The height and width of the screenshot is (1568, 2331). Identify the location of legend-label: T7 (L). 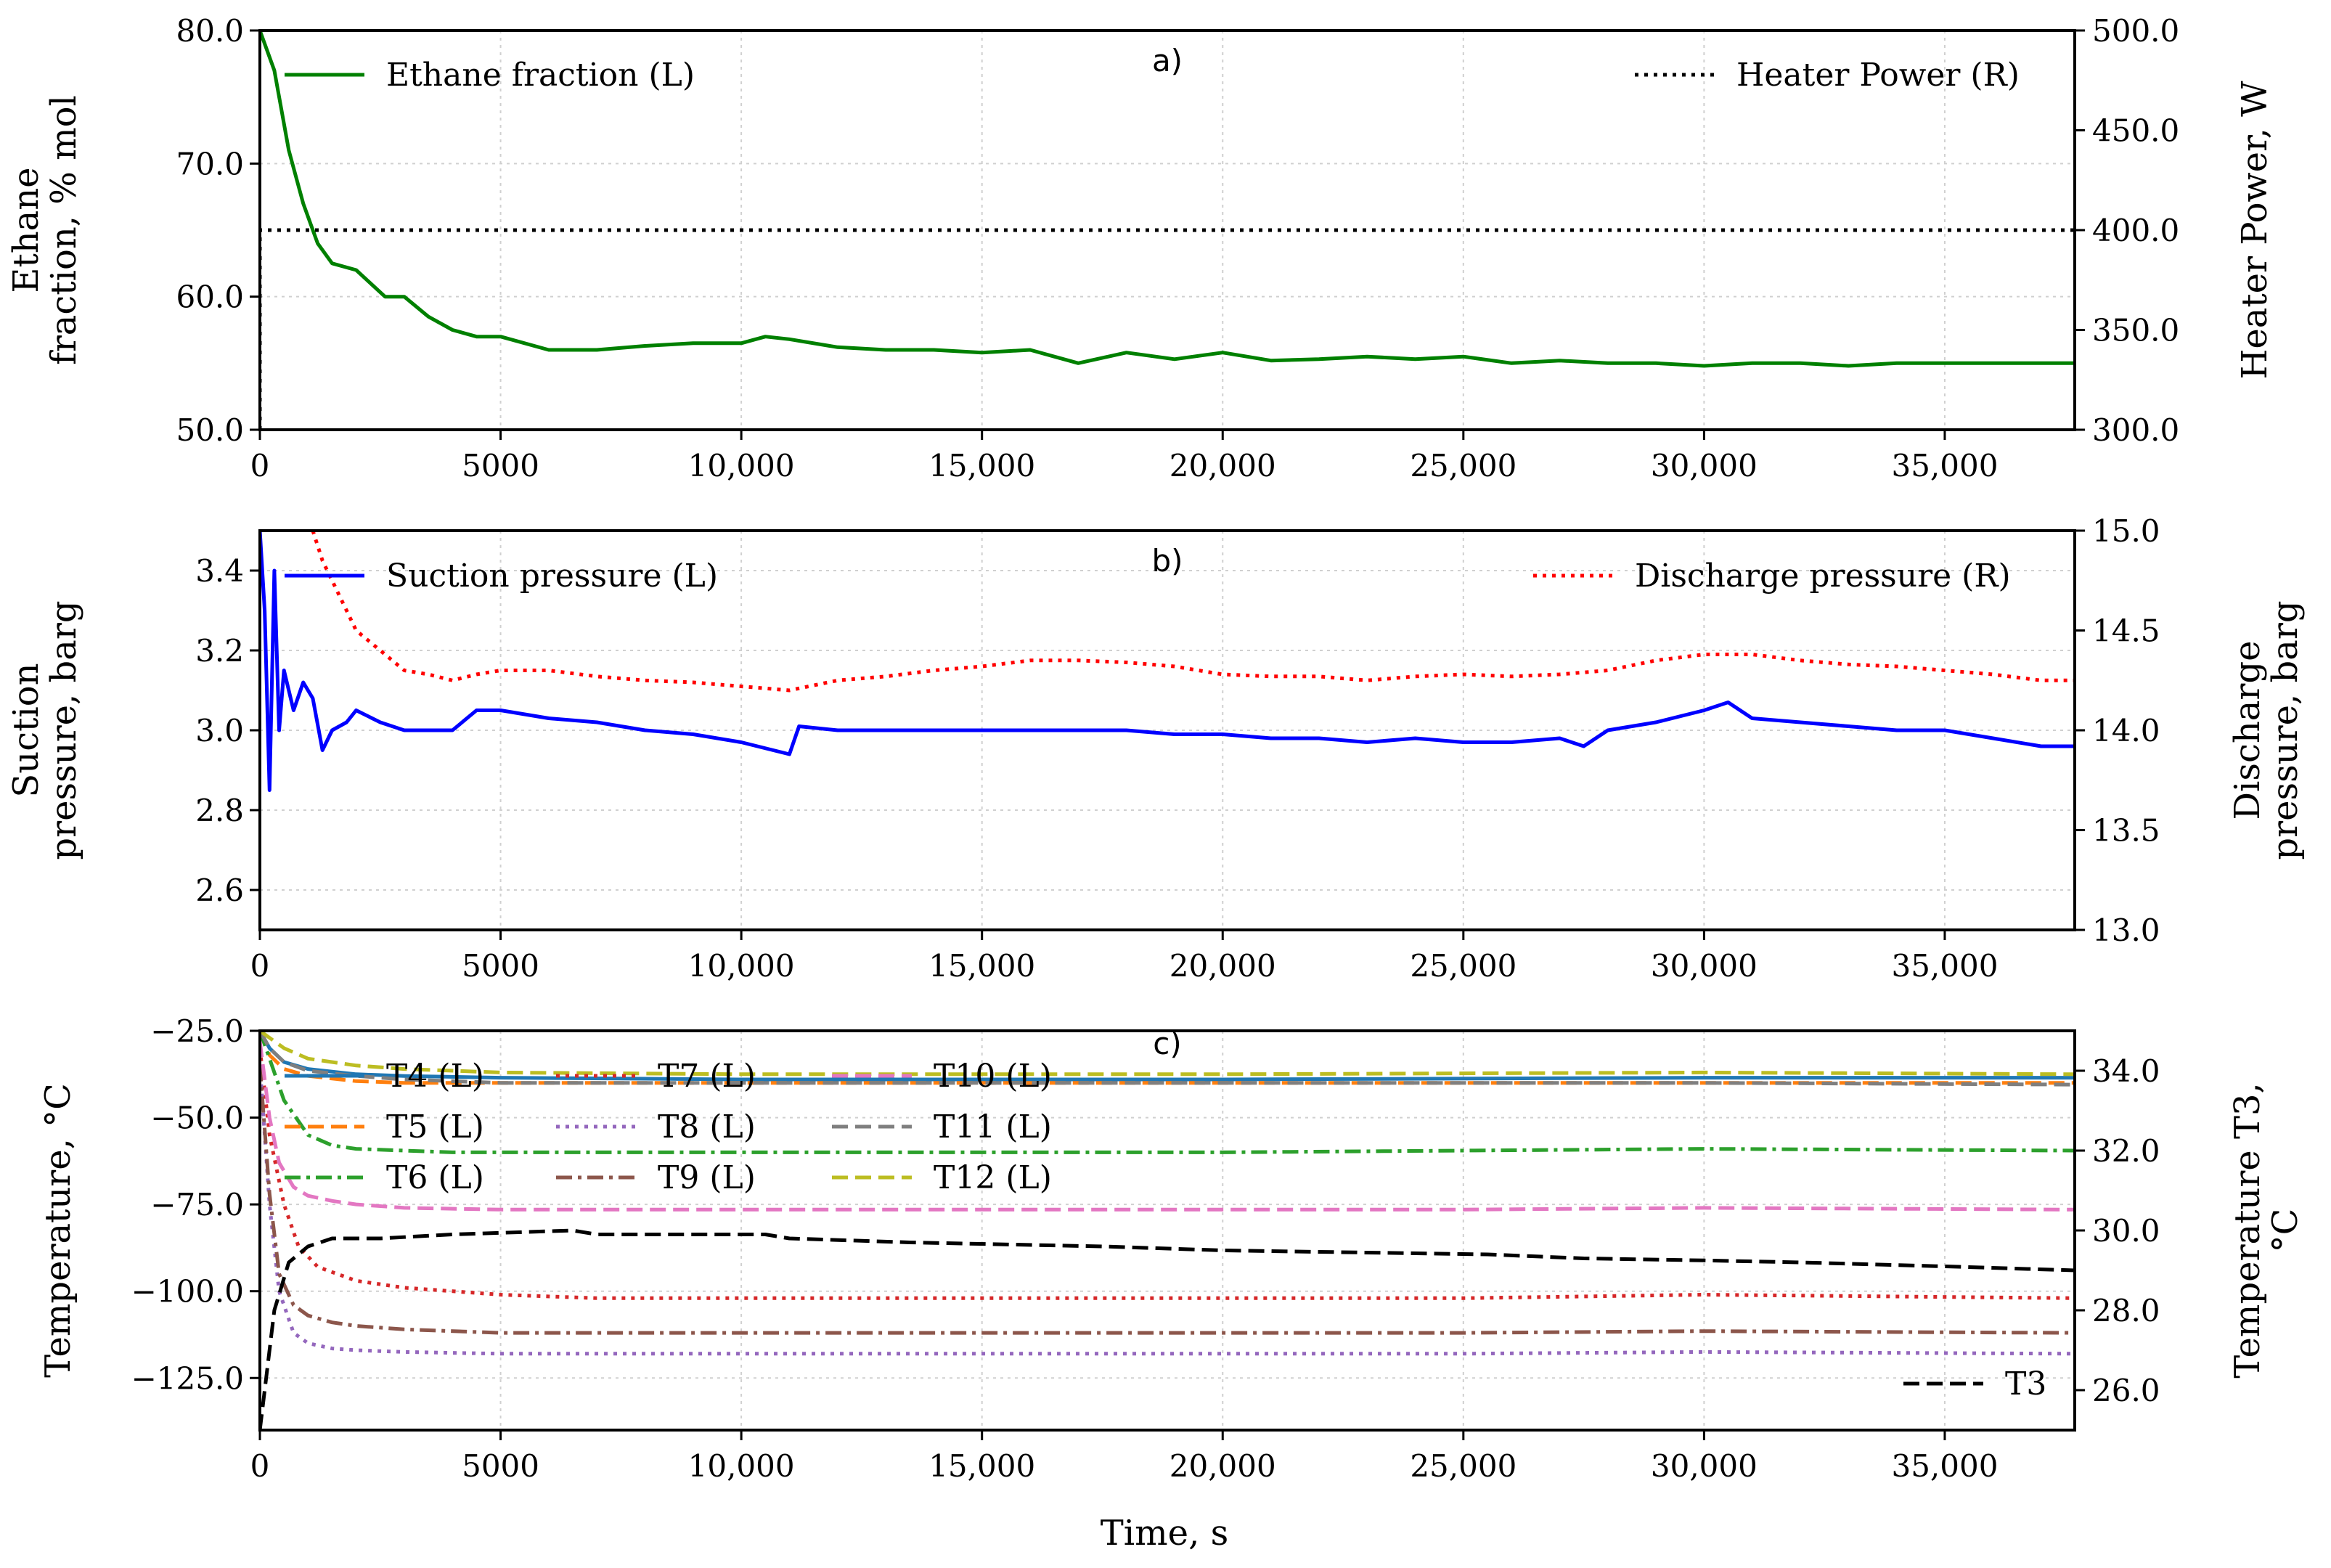
(707, 1077).